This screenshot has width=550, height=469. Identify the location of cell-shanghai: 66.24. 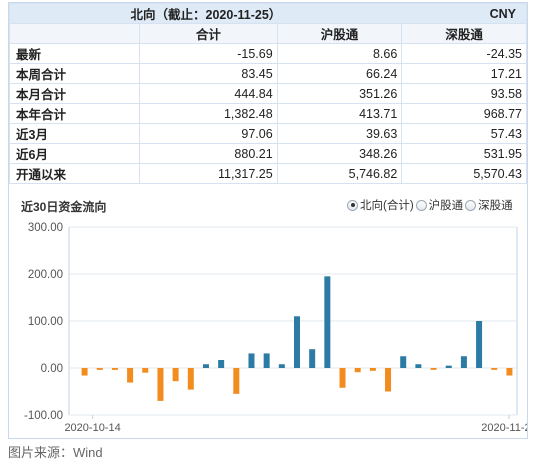
(339, 73).